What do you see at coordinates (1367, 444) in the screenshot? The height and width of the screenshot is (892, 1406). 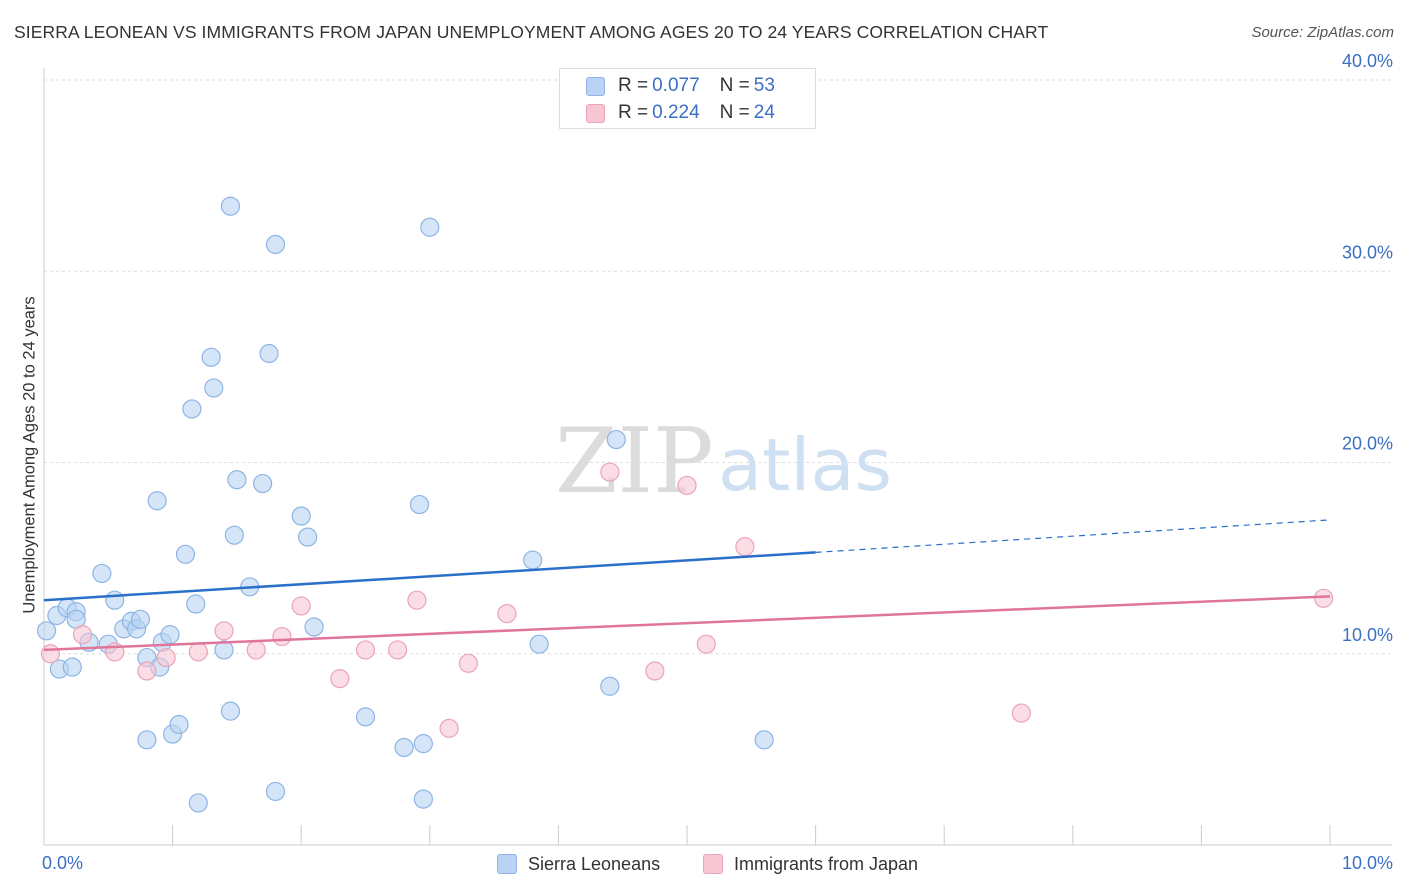 I see `y-tick-label: 20.0%` at bounding box center [1367, 444].